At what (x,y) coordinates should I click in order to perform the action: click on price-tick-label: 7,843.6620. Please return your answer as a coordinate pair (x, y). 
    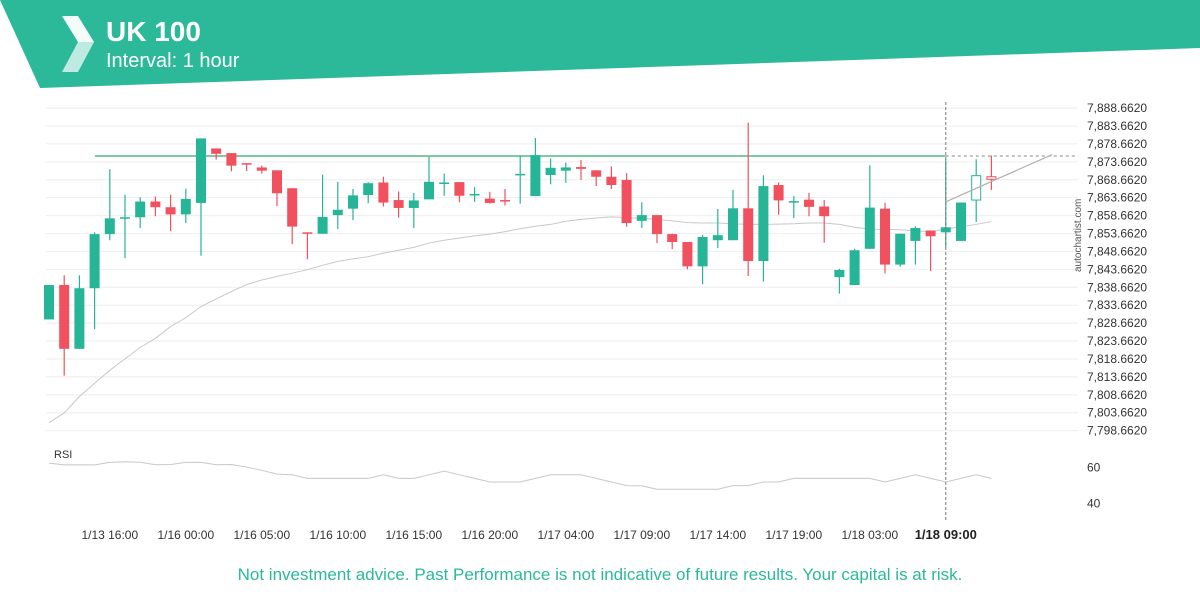
    Looking at the image, I should click on (1117, 269).